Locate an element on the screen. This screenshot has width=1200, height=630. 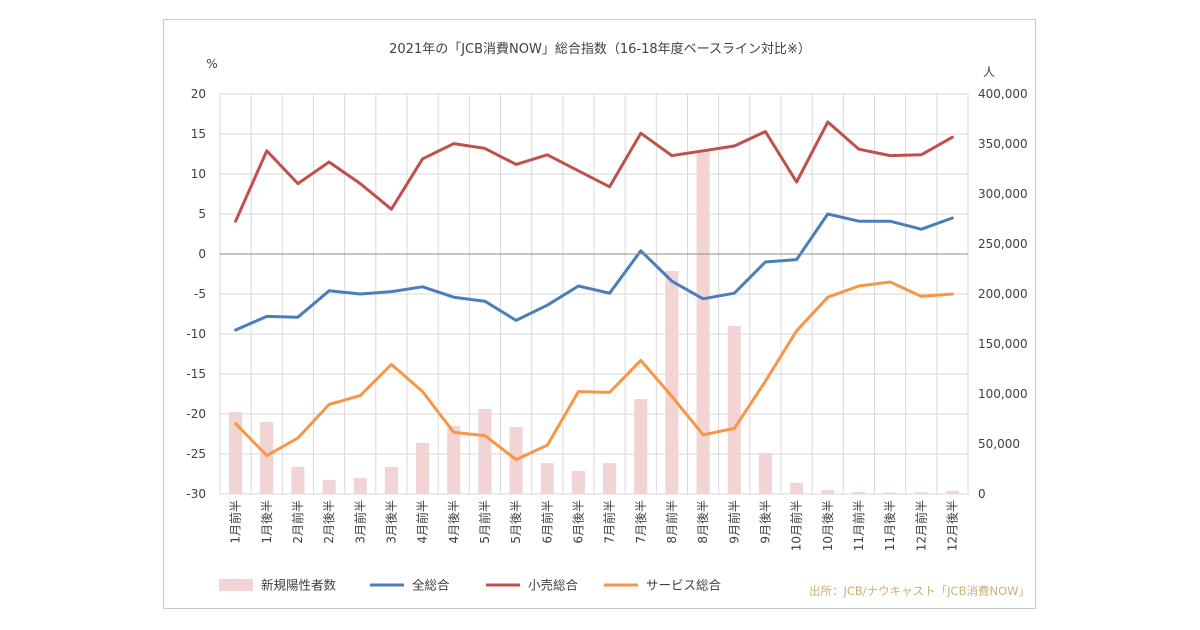
bar-7月後半 is located at coordinates (641, 446).